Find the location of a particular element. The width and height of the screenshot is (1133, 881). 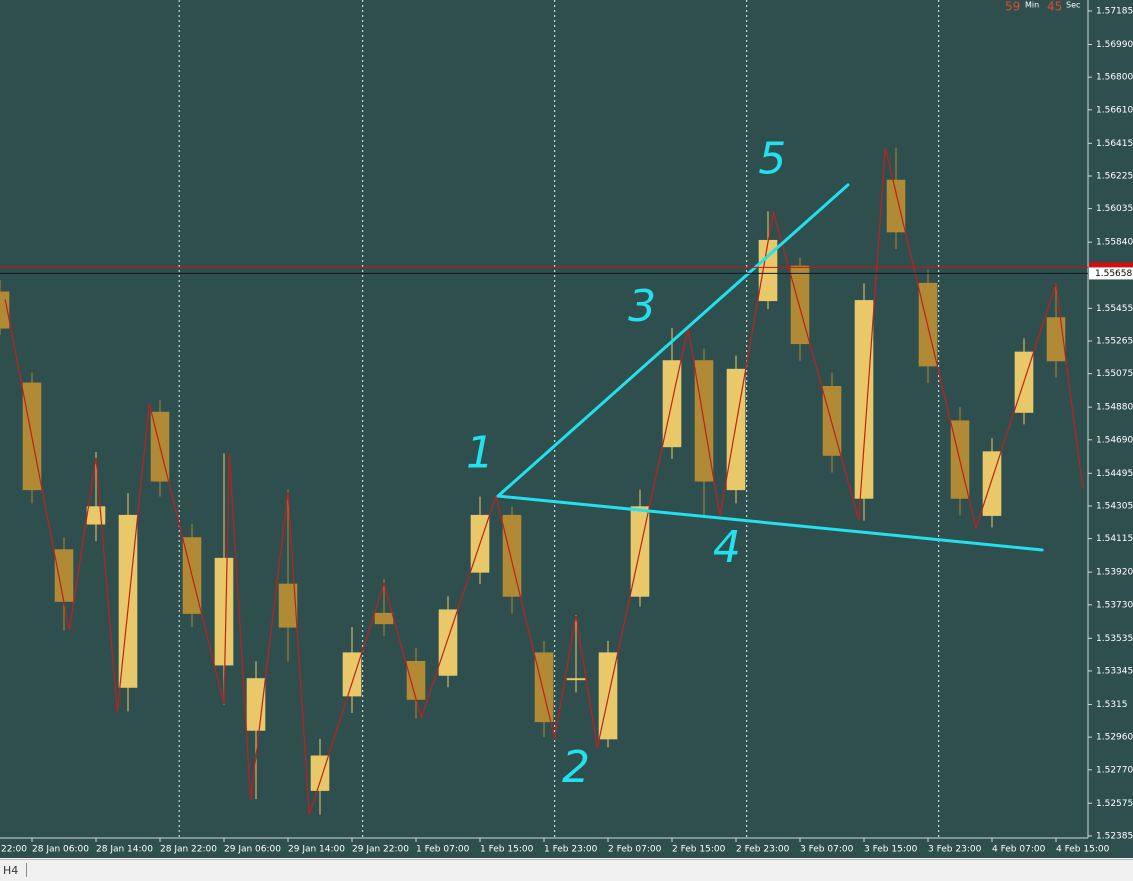

y-tick-label: 1.52960 is located at coordinates (1114, 738).